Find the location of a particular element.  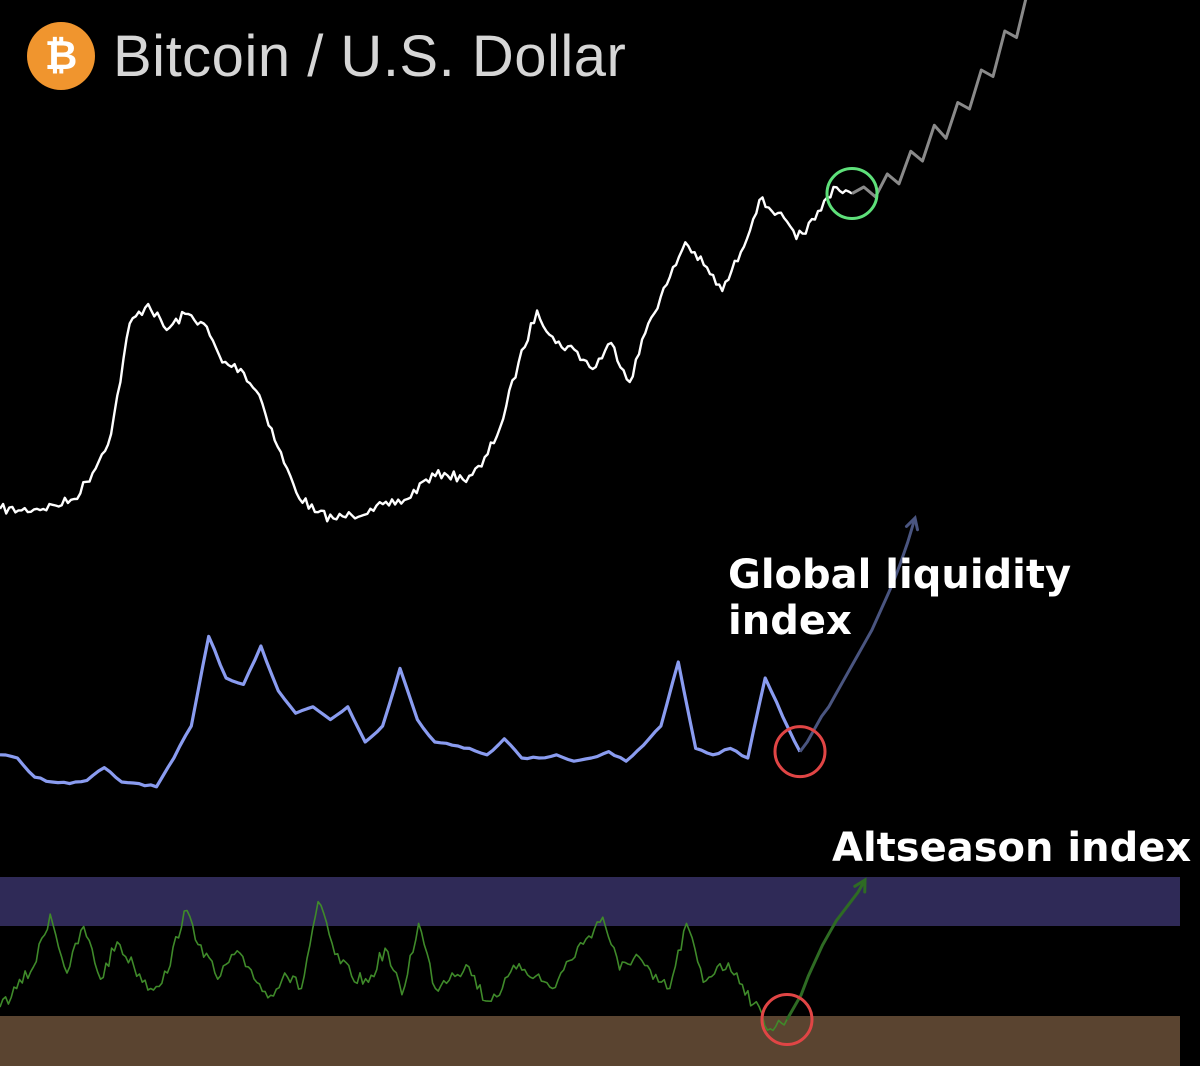

altseason-label: Altseason index is located at coordinates (1012, 848).